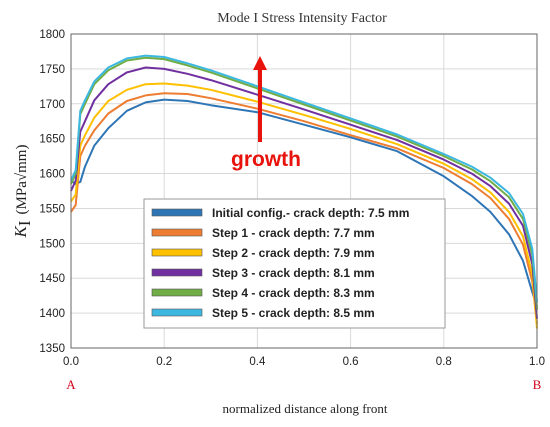 The image size is (550, 427). Describe the element at coordinates (52, 35) in the screenshot. I see `y-tick-label: 1800` at that location.